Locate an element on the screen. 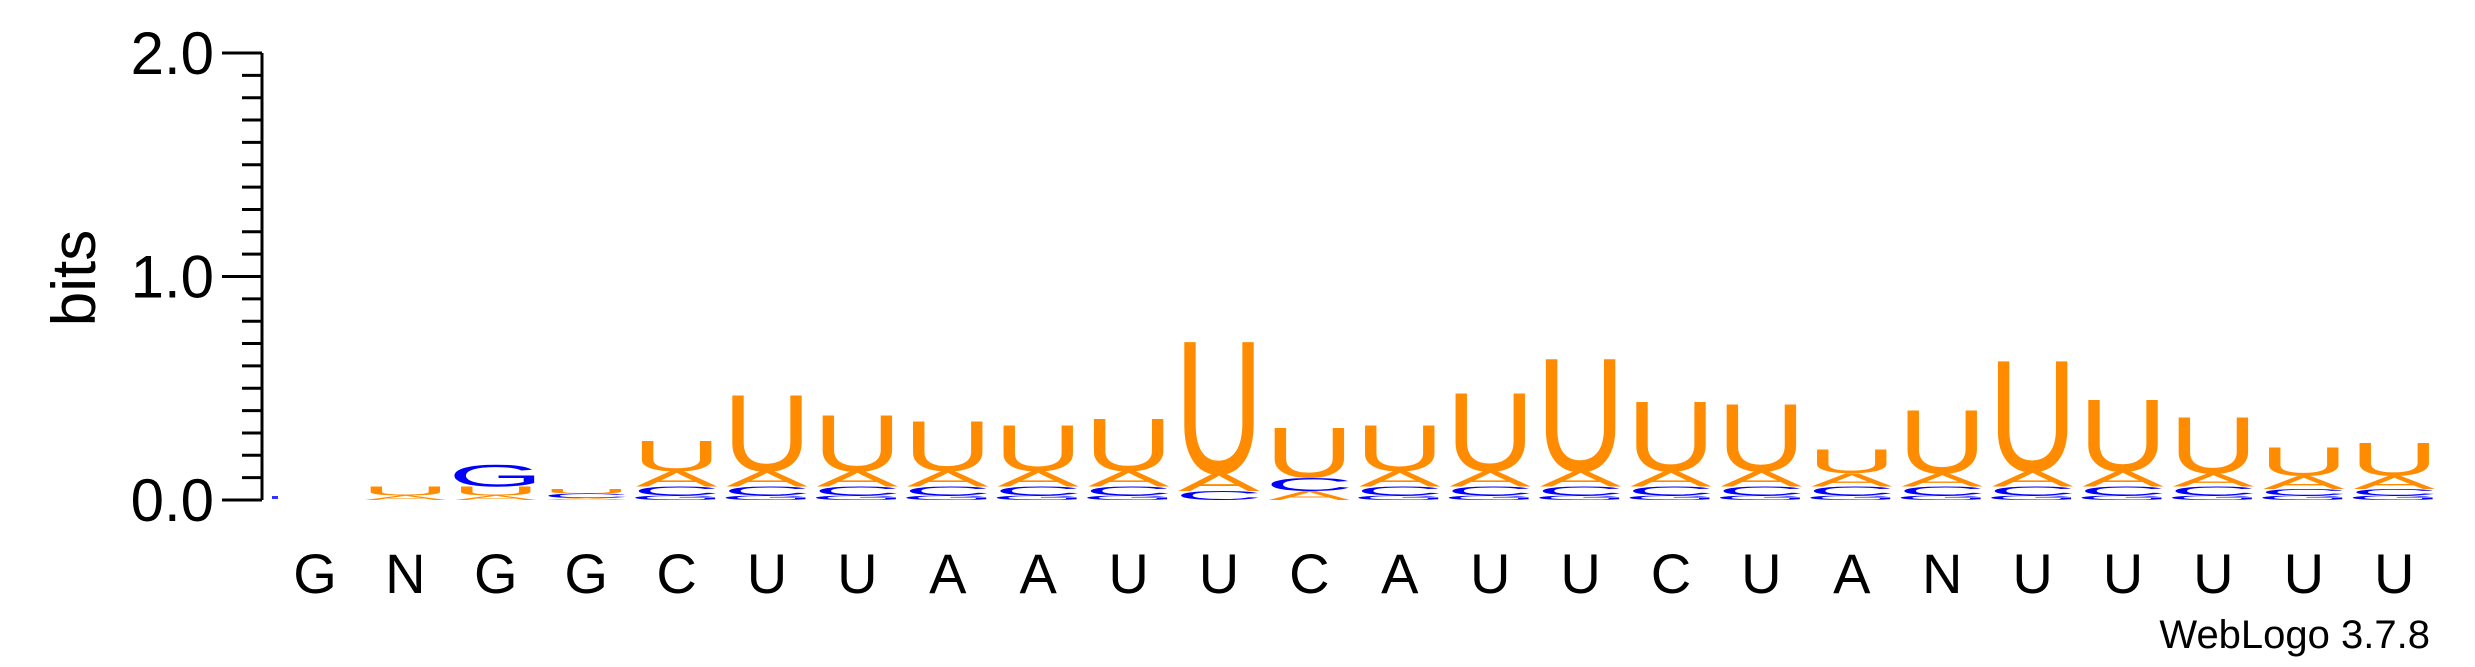 This screenshot has width=2475, height=667. weblogo-credit: WebLogo 3.7.8 is located at coordinates (2294, 635).